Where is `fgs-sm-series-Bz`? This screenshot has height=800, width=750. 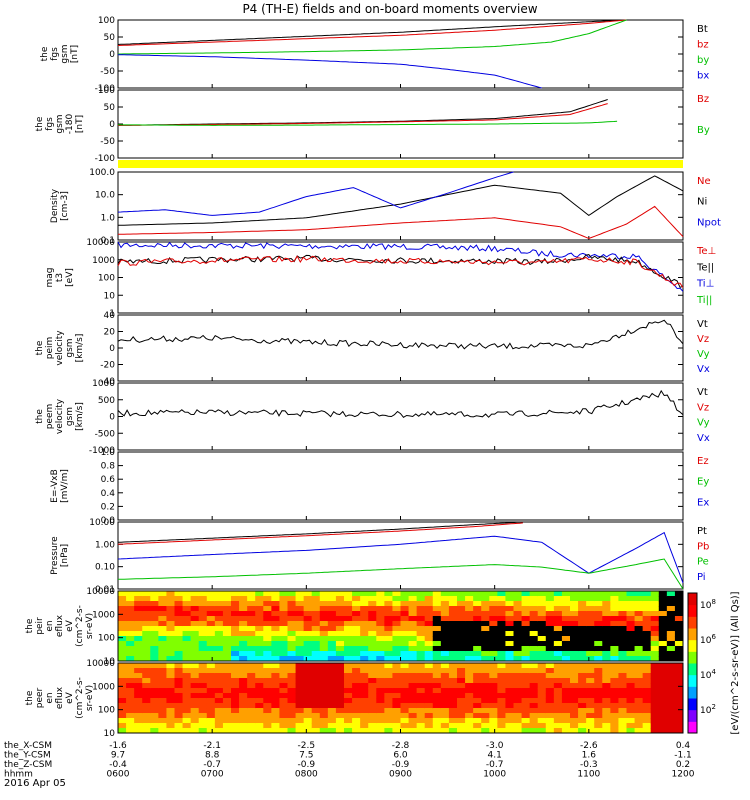
fgs-sm-series-Bz is located at coordinates (362, 114).